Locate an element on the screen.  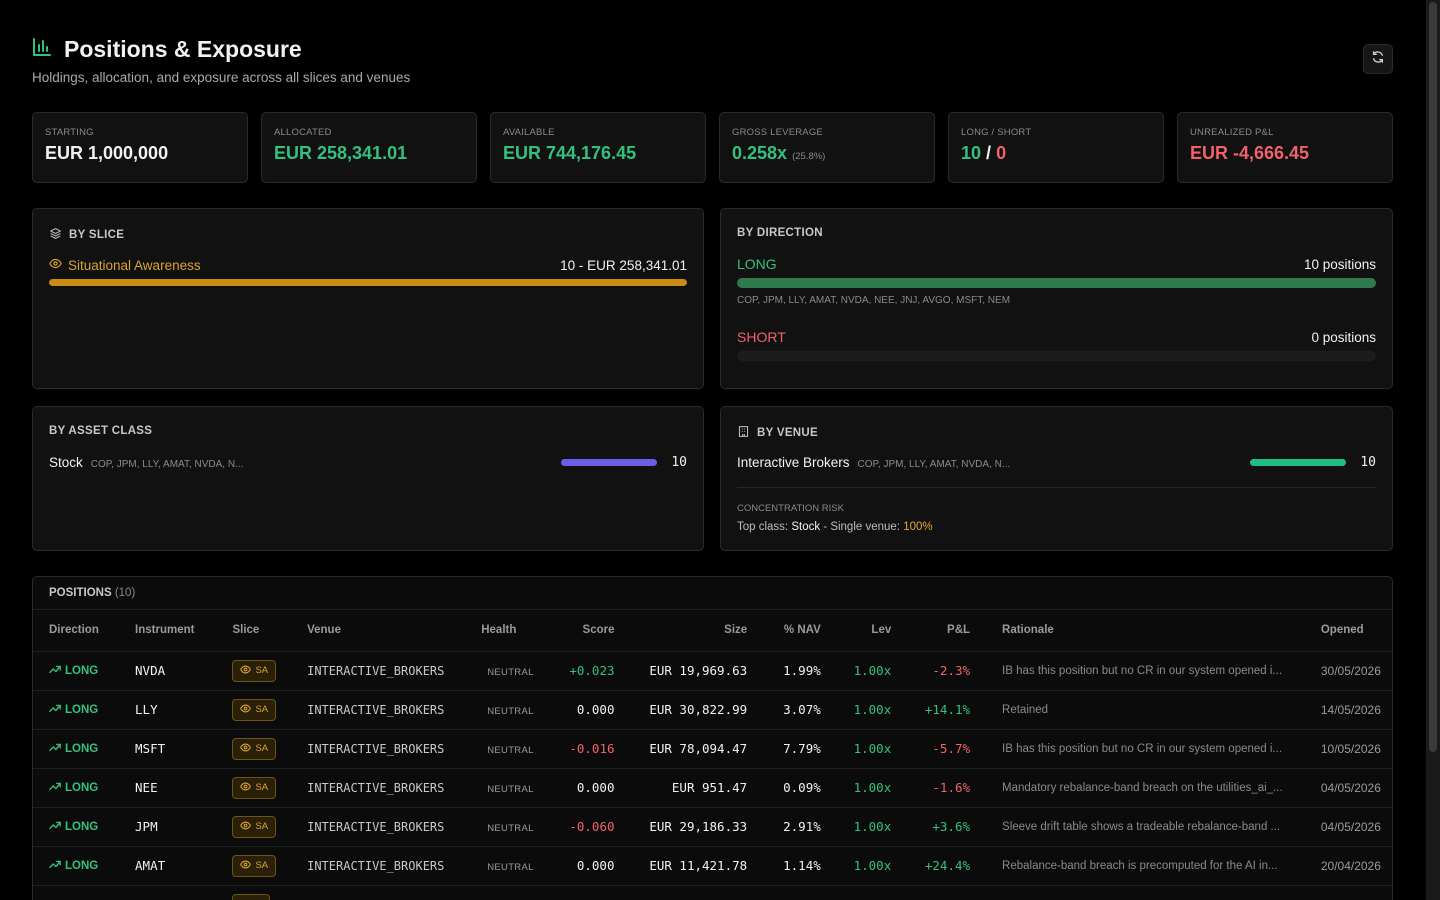
concentration-risk-label: CONCENTRATION RISK is located at coordinates (790, 508).